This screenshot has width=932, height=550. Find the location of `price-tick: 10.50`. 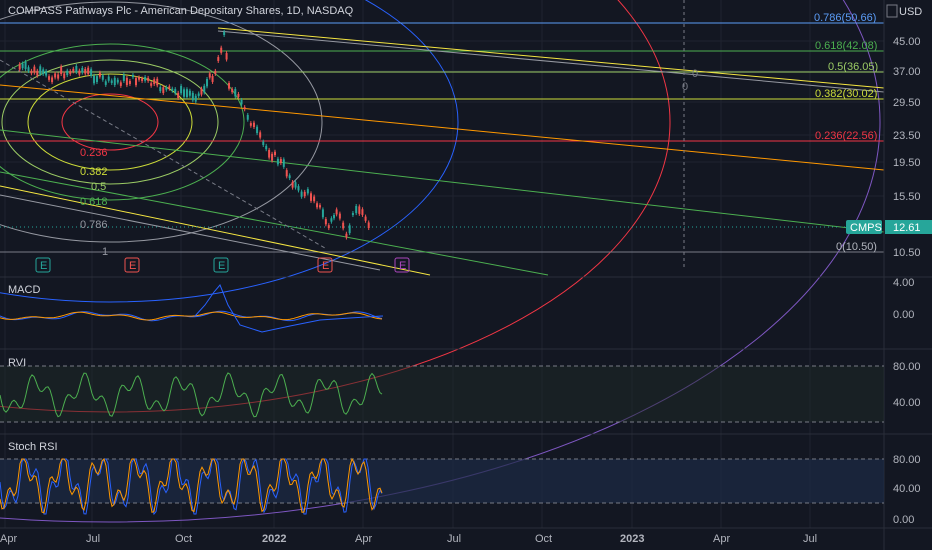

price-tick: 10.50 is located at coordinates (907, 253).